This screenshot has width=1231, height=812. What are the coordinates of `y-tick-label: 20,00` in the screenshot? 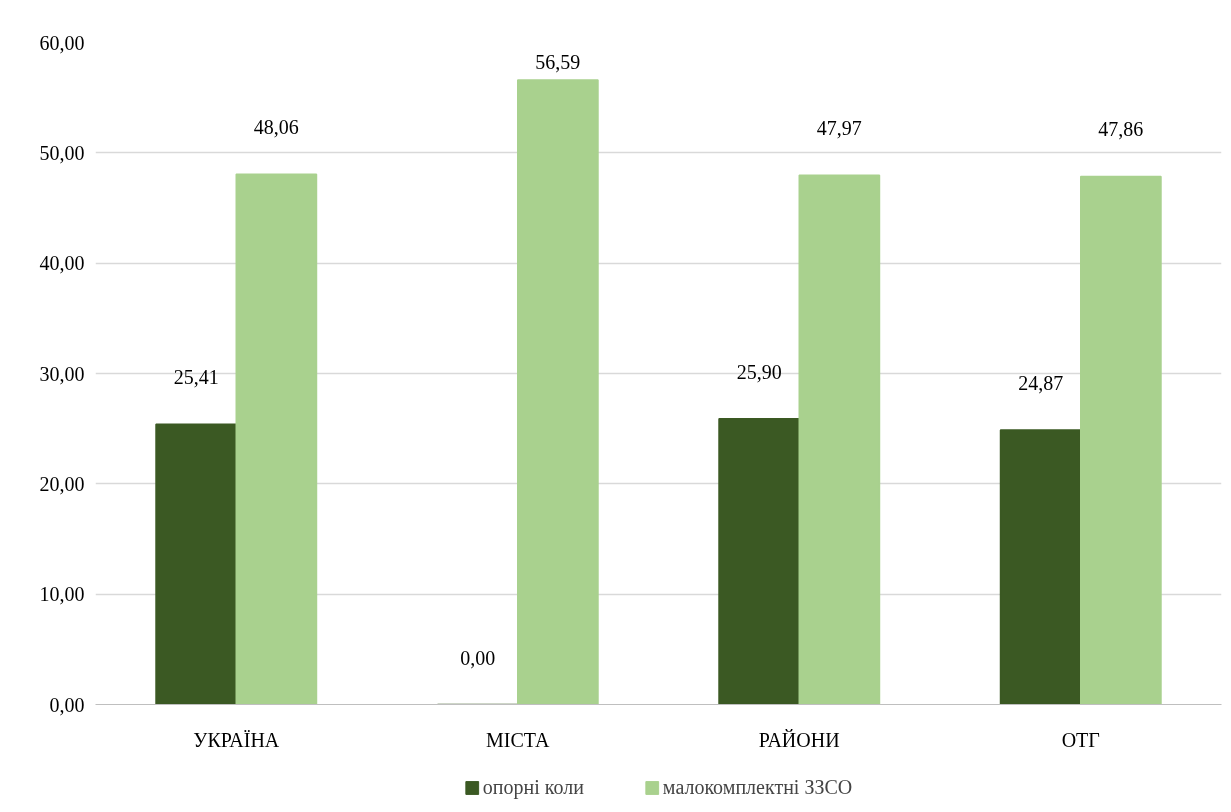 It's located at (62, 483).